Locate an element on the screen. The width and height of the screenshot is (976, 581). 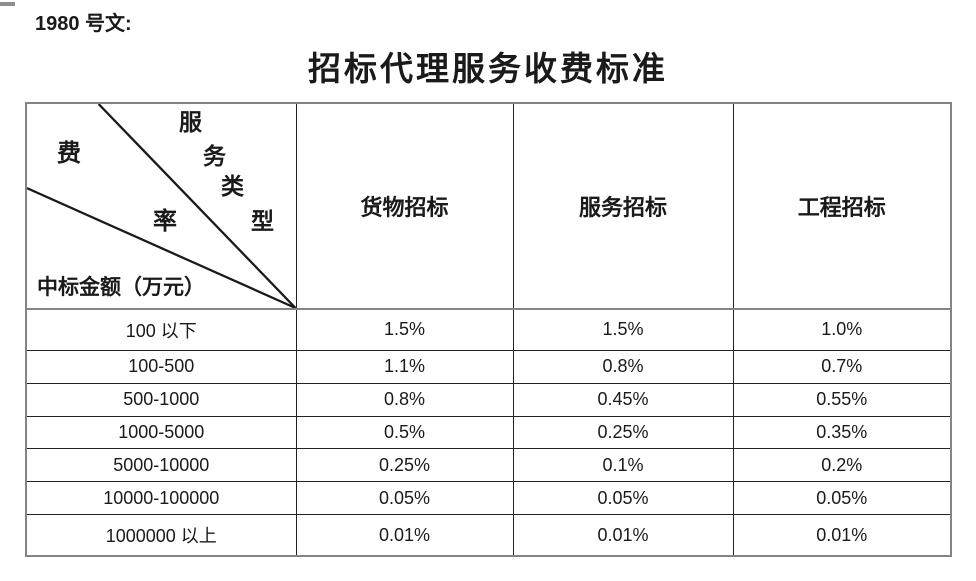
corner-rate-char: 费 is located at coordinates (69, 154).